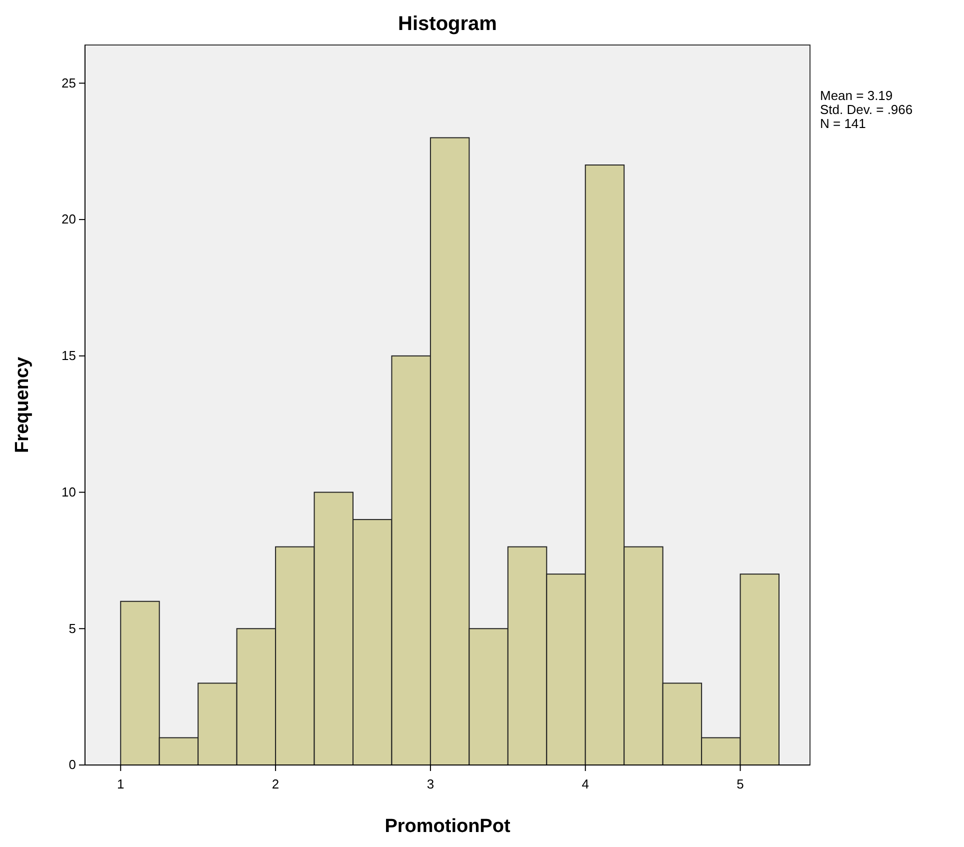 The width and height of the screenshot is (964, 847). What do you see at coordinates (69, 219) in the screenshot?
I see `y-tick-label: 20` at bounding box center [69, 219].